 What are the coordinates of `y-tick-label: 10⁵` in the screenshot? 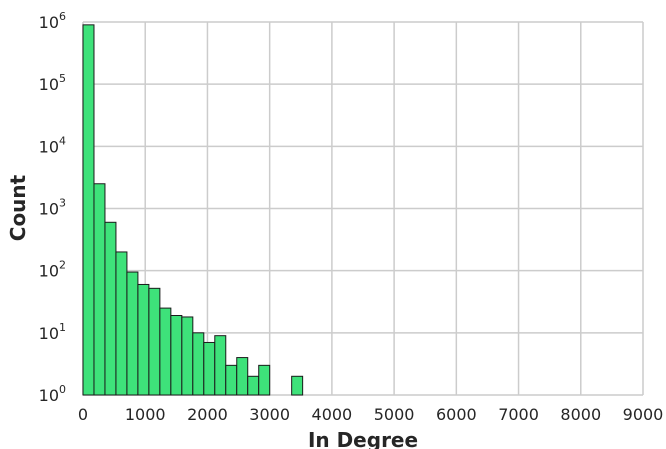 It's located at (52, 83).